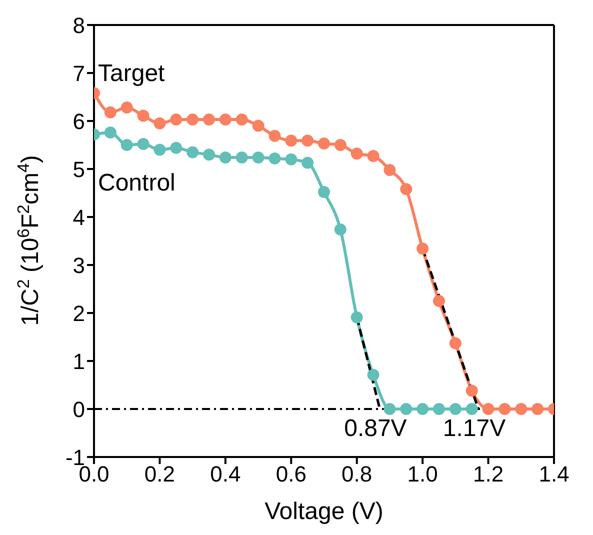 This screenshot has height=535, width=593. I want to click on x-tick-label: 0.8, so click(357, 474).